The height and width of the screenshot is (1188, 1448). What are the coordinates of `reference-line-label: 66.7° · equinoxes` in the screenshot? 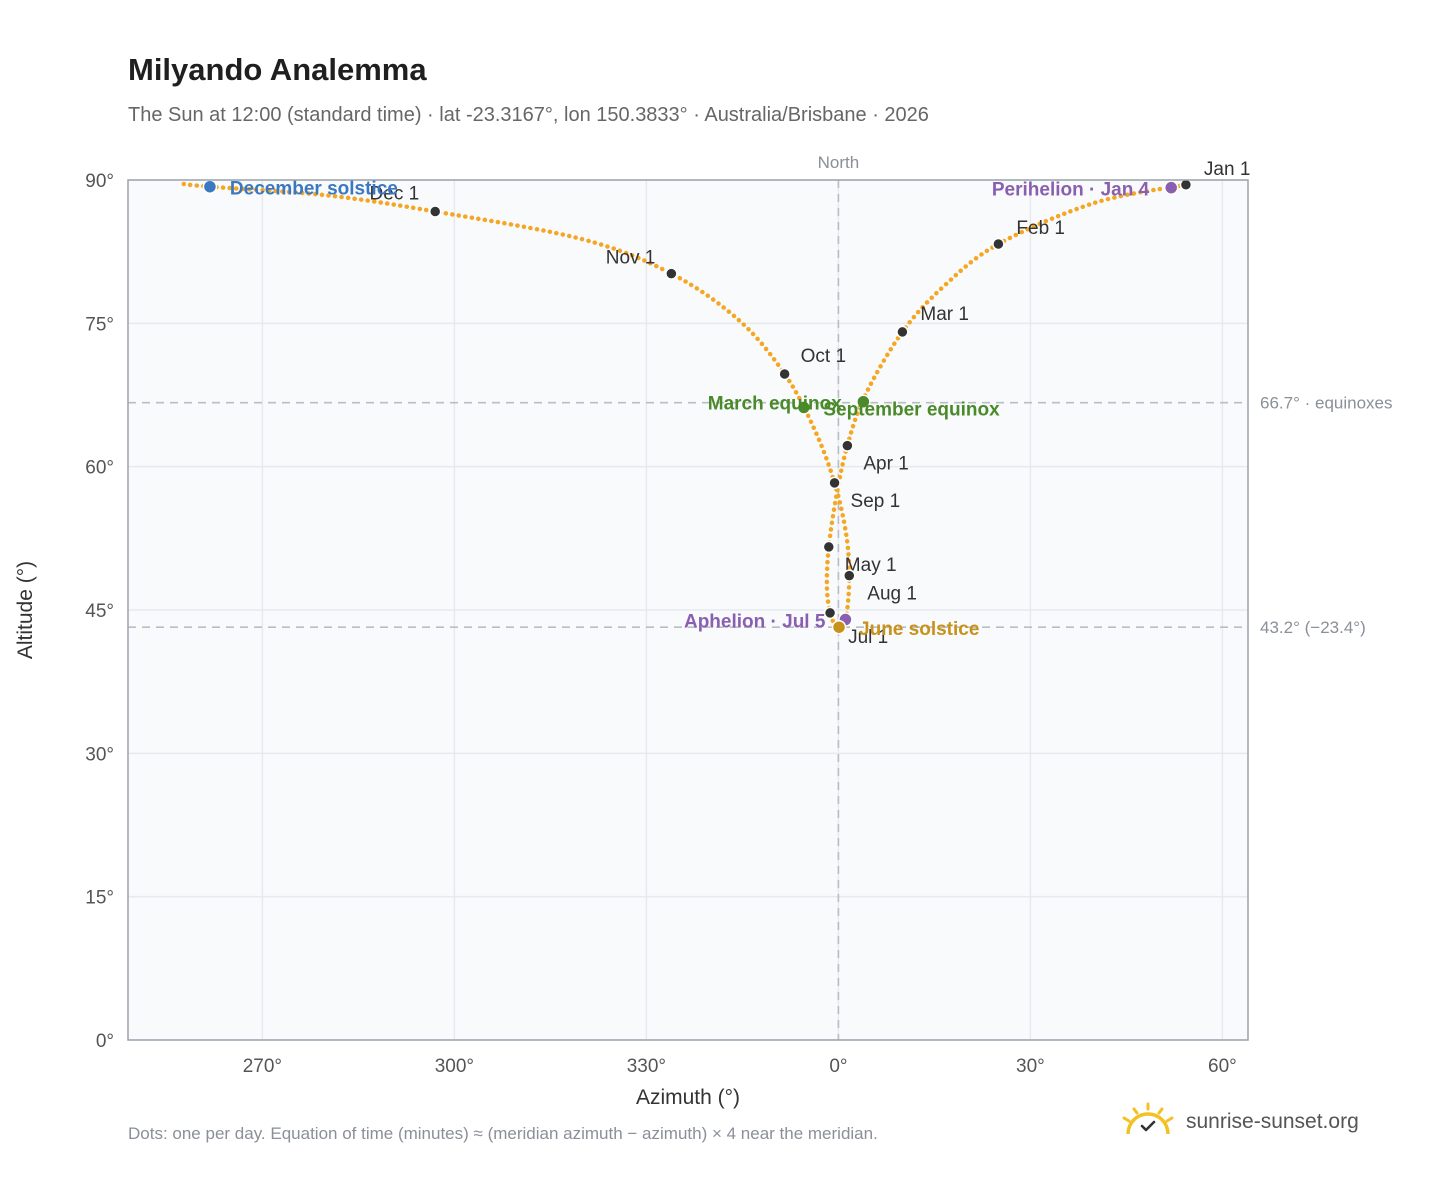 It's located at (1326, 403).